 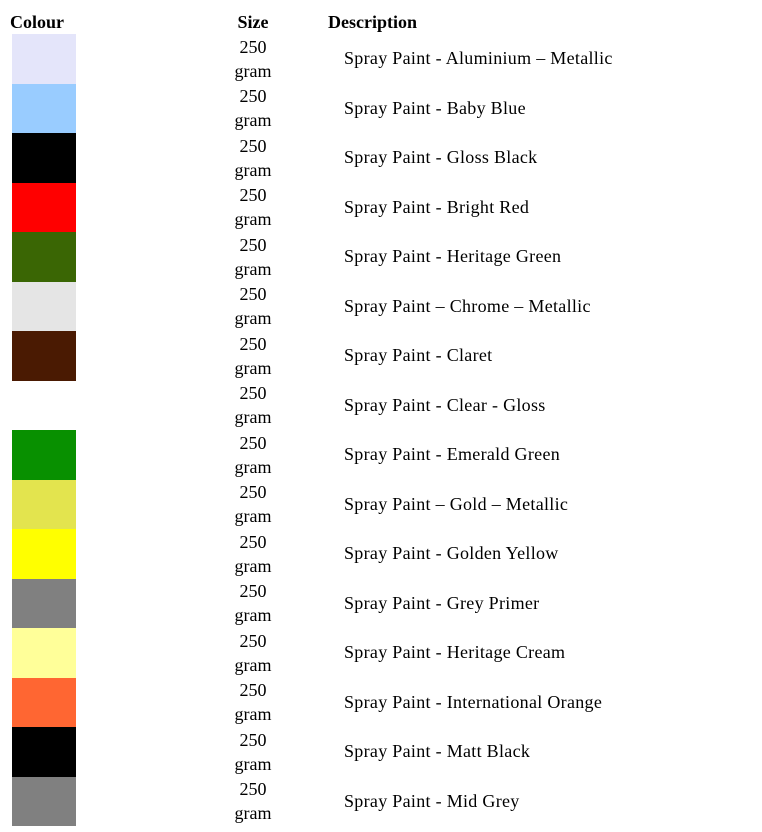 What do you see at coordinates (441, 157) in the screenshot?
I see `description-cell: Spray Paint - Gloss Black` at bounding box center [441, 157].